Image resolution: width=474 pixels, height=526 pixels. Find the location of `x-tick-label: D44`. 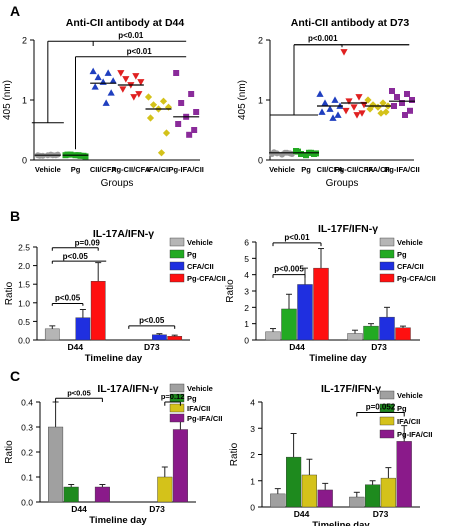

x-tick-label: D44 is located at coordinates (302, 514).